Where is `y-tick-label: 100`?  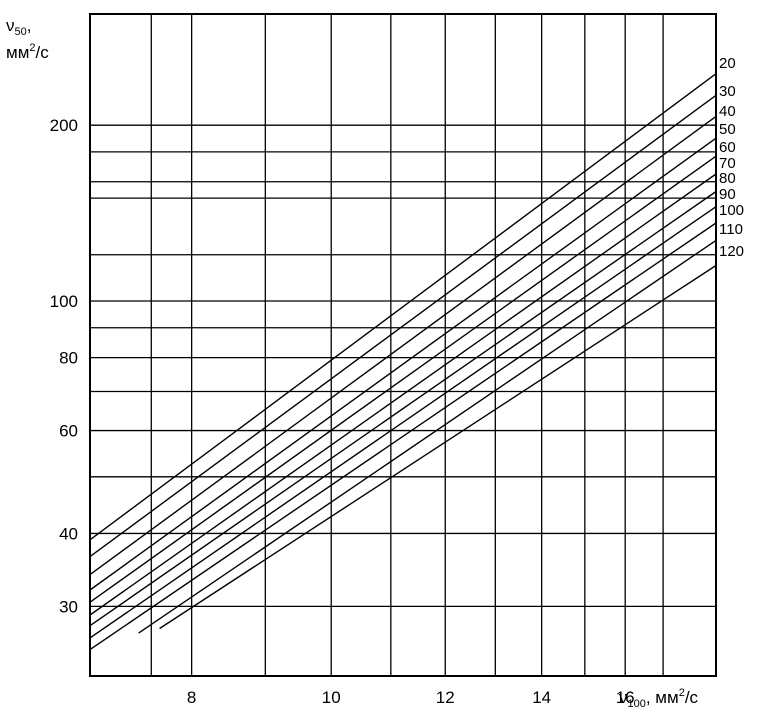 y-tick-label: 100 is located at coordinates (64, 301).